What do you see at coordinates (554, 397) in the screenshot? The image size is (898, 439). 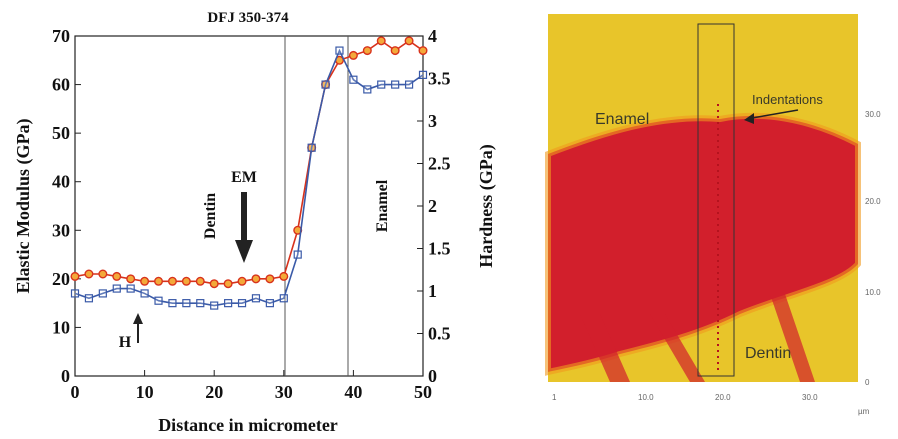 I see `map-x-tick-label: 1` at bounding box center [554, 397].